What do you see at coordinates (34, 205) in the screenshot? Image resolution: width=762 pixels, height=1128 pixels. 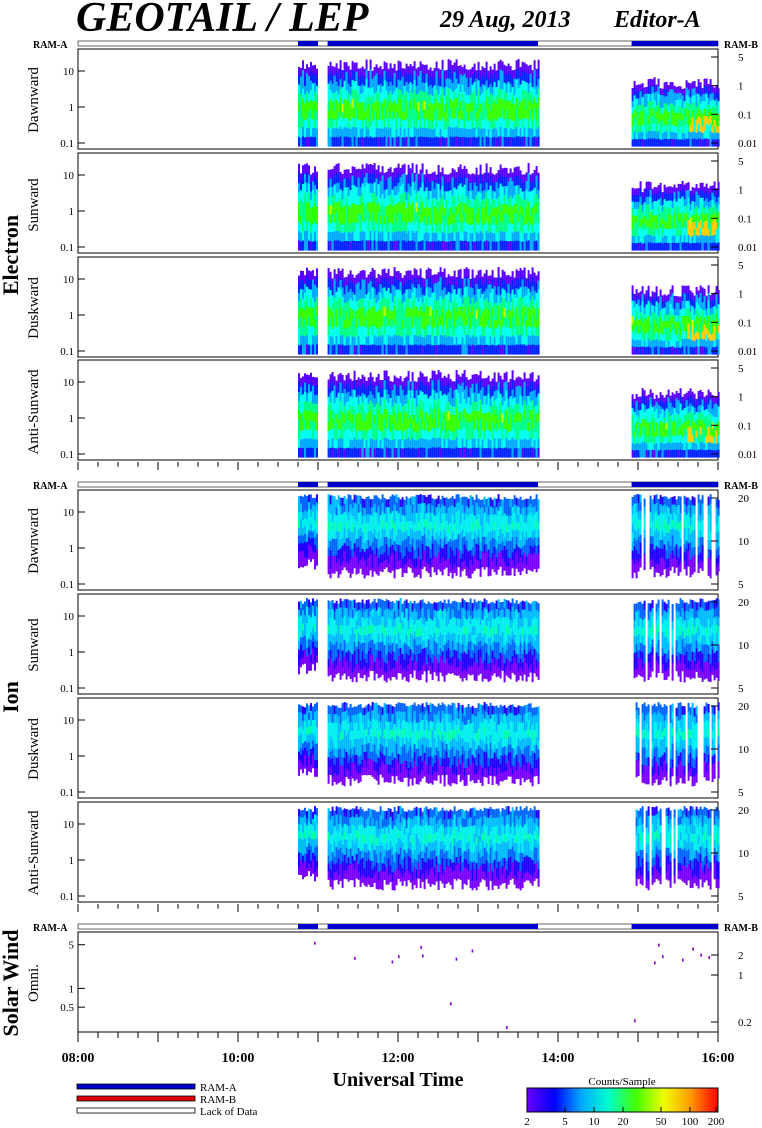 I see `panel-label-e-sunward: Sunward` at bounding box center [34, 205].